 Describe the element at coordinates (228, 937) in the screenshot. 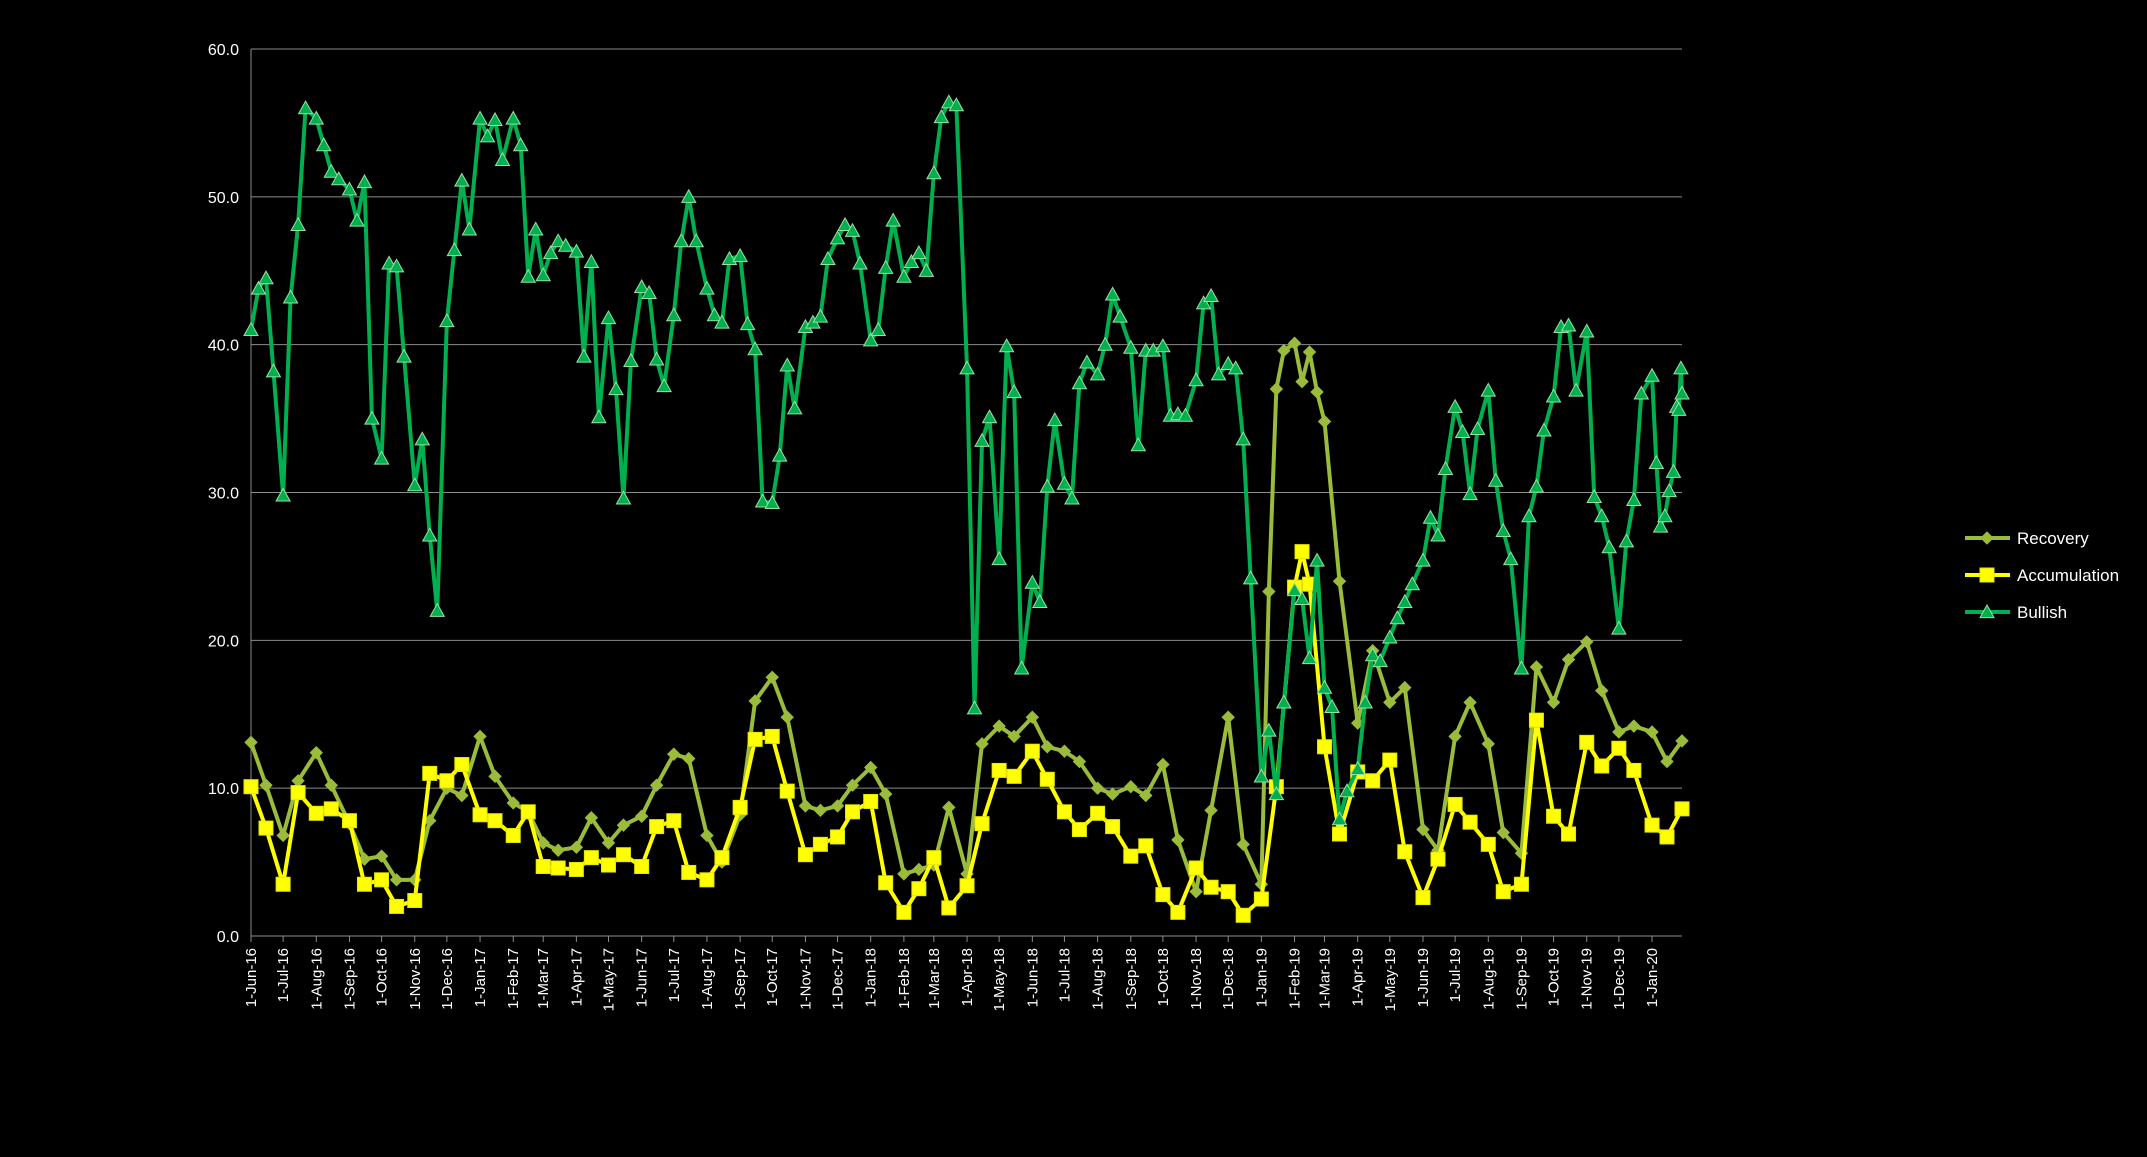

I see `y-tick-label: 0.0` at that location.